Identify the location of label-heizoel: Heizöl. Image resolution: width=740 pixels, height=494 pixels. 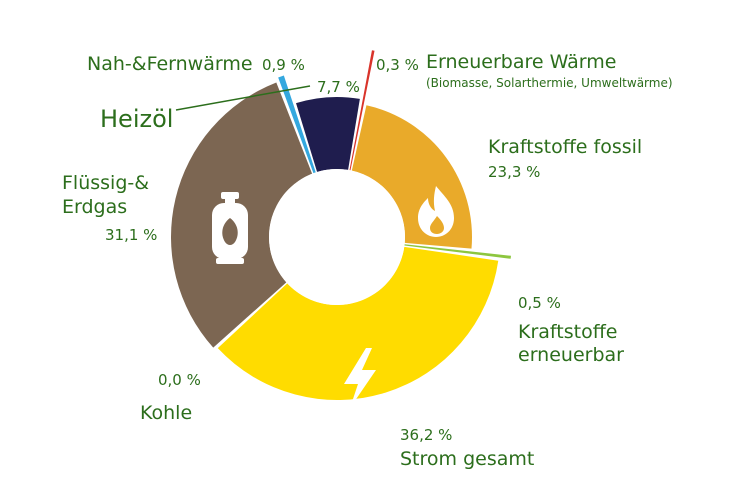
(136, 119).